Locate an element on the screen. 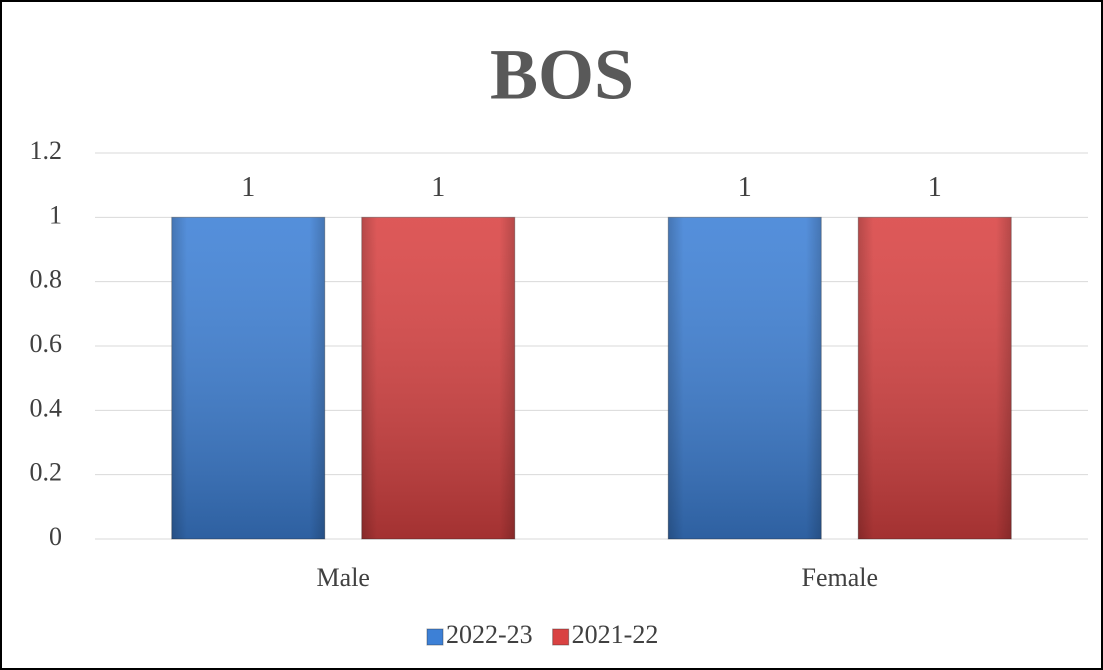 This screenshot has height=670, width=1103. y-tick-label: 0 is located at coordinates (55, 536).